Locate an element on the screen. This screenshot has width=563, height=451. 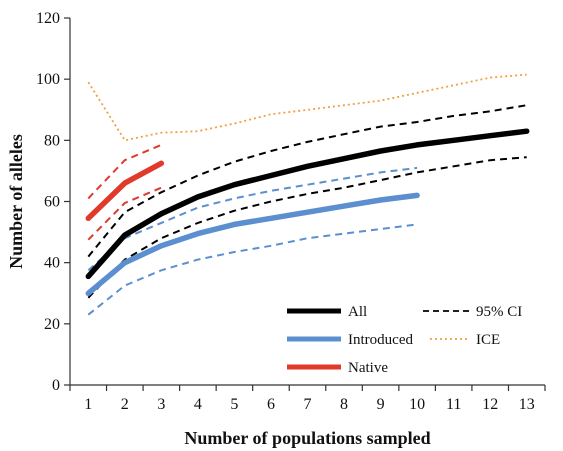
legend-label-ice: ICE is located at coordinates (488, 340).